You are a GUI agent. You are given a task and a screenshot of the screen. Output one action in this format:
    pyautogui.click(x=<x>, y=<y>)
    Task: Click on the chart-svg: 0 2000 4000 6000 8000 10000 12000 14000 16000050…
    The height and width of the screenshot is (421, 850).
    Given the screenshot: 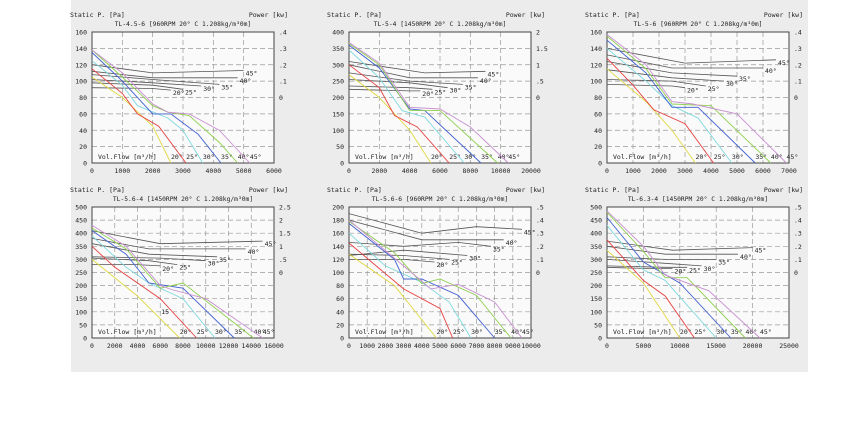 What is the action you would take?
    pyautogui.click(x=180, y=268)
    